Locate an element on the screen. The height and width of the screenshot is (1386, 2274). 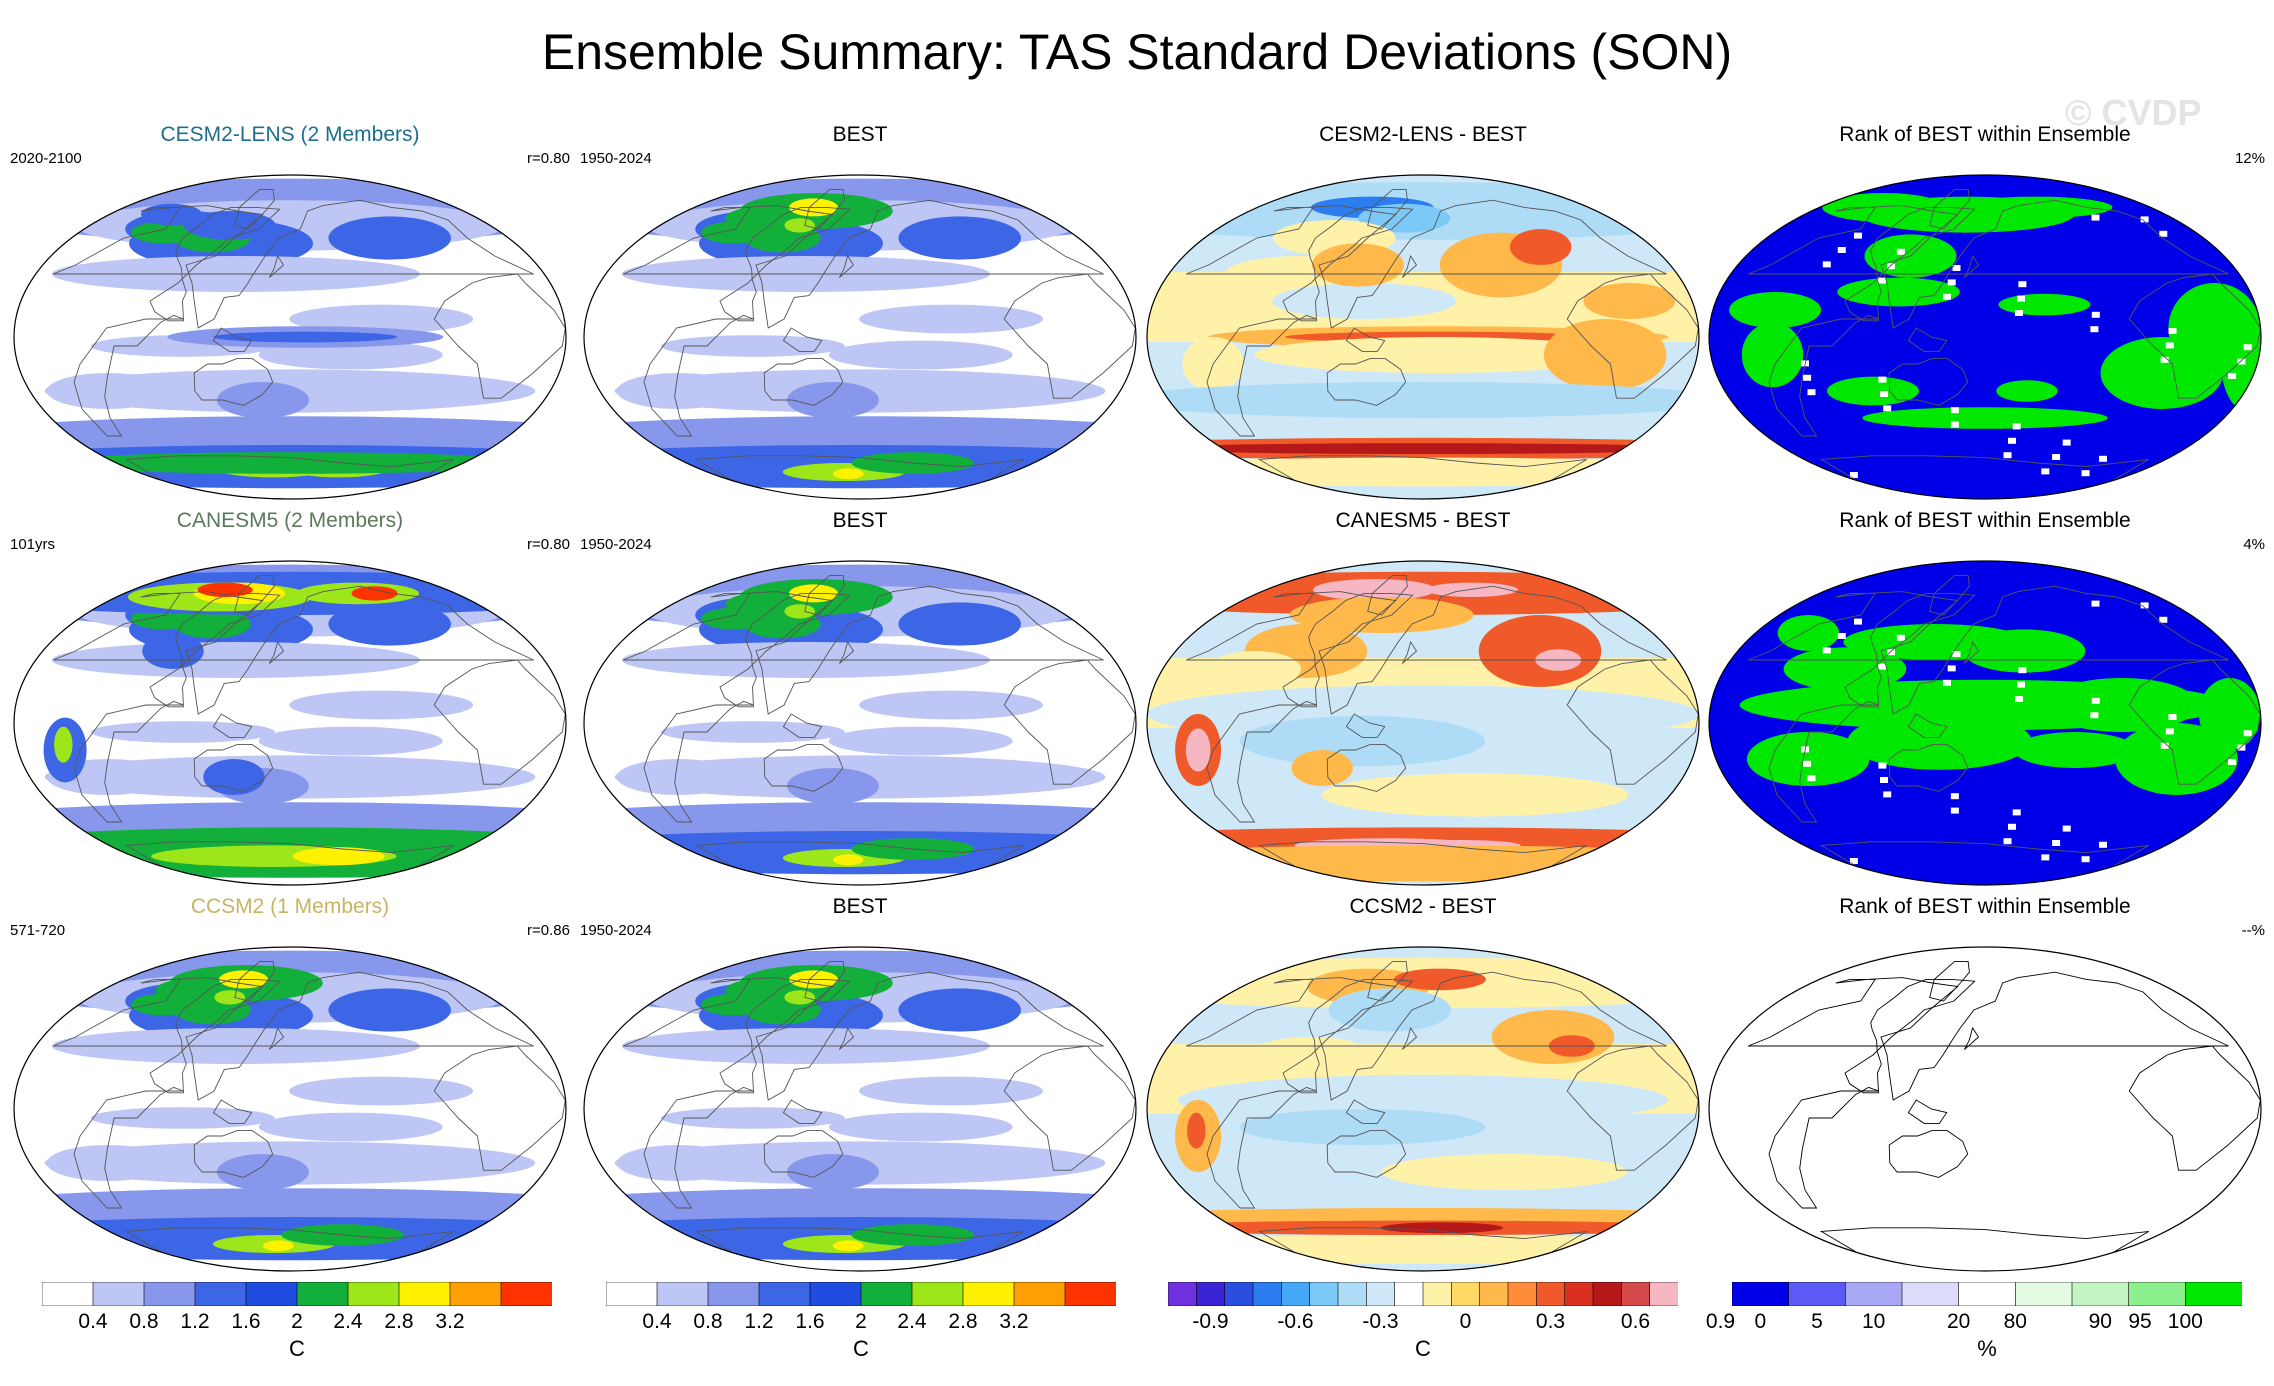
colorbar-tick-label: 80 is located at coordinates (2015, 1321).